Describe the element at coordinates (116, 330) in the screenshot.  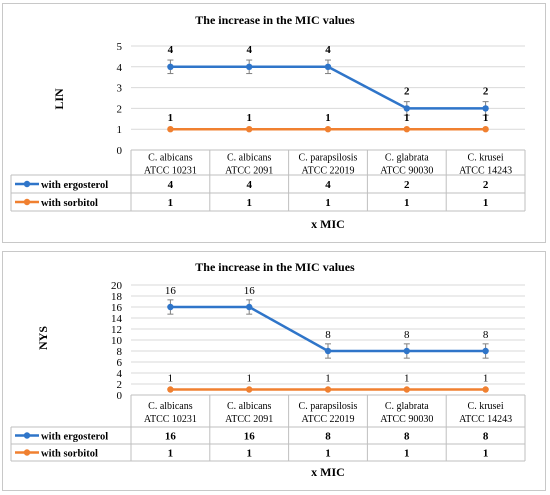
I see `y-tick-label: 12` at that location.